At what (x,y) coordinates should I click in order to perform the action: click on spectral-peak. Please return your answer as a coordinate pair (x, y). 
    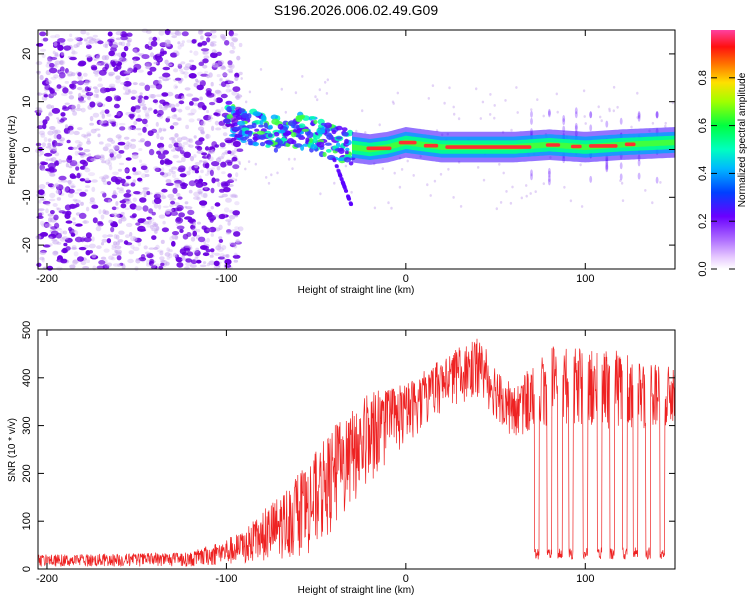
    Looking at the image, I should click on (488, 147).